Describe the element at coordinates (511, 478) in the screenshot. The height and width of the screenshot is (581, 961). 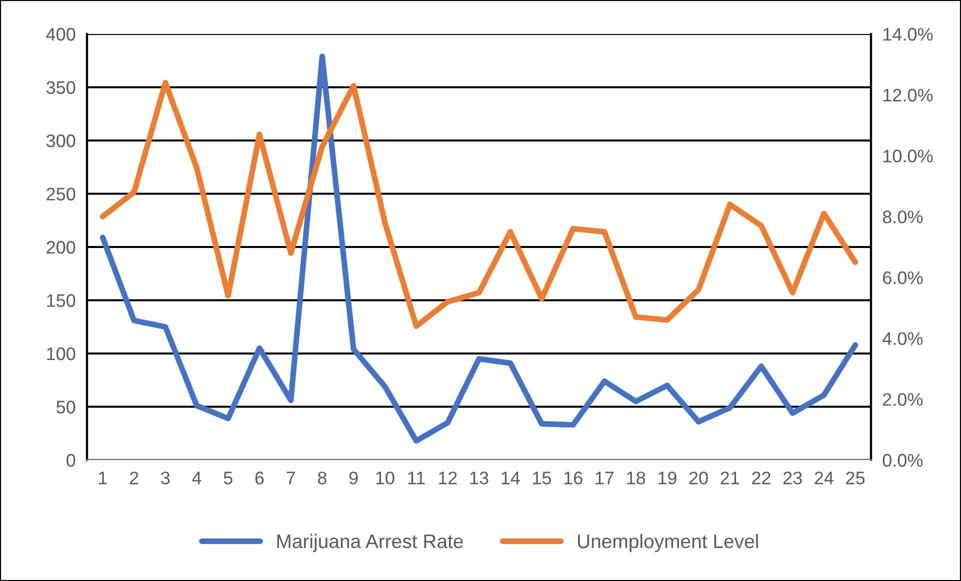
I see `x-tick-label: 14` at that location.